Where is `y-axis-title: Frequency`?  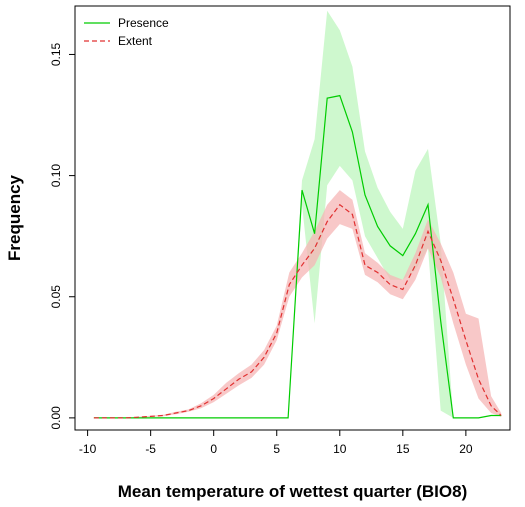 y-axis-title: Frequency is located at coordinates (14, 217).